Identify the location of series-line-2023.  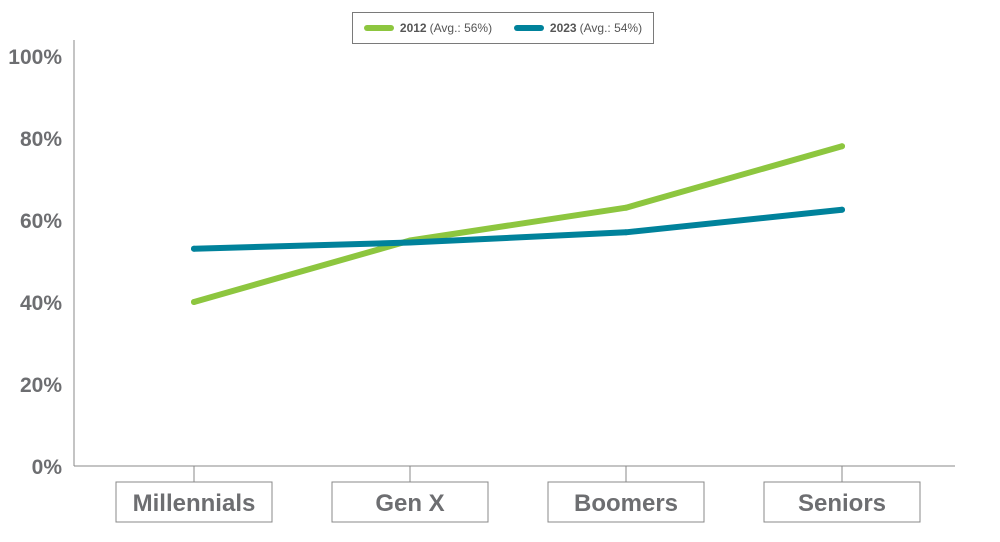
(518, 229).